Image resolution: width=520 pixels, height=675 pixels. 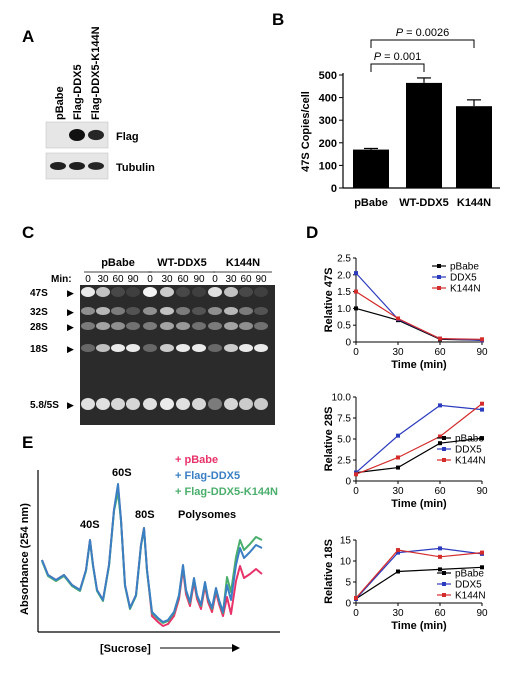 What do you see at coordinates (344, 292) in the screenshot?
I see `y-tick-label: 1.5` at bounding box center [344, 292].